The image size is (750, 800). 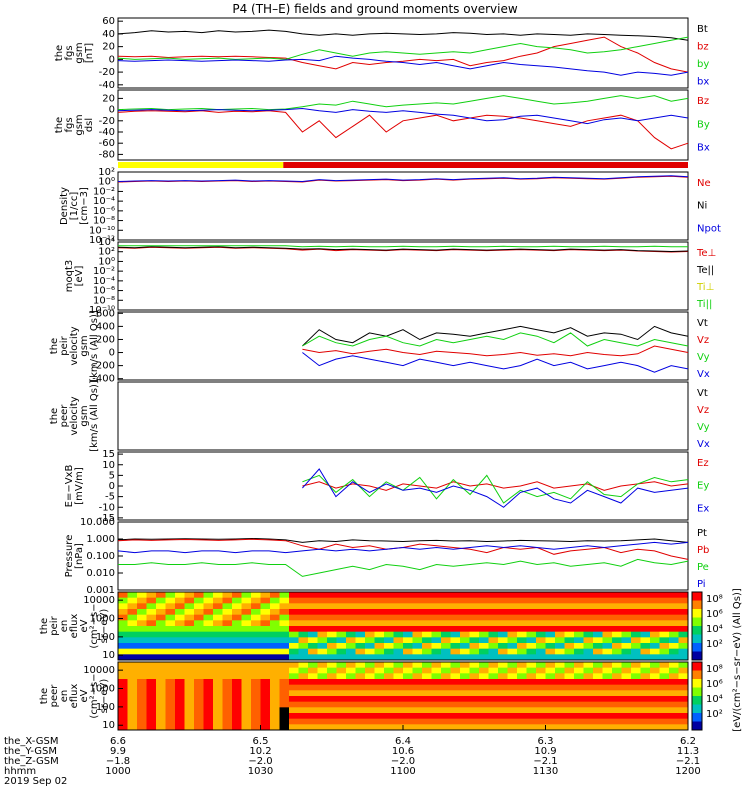 What do you see at coordinates (495, 351) in the screenshot?
I see `series-line-vz` at bounding box center [495, 351].